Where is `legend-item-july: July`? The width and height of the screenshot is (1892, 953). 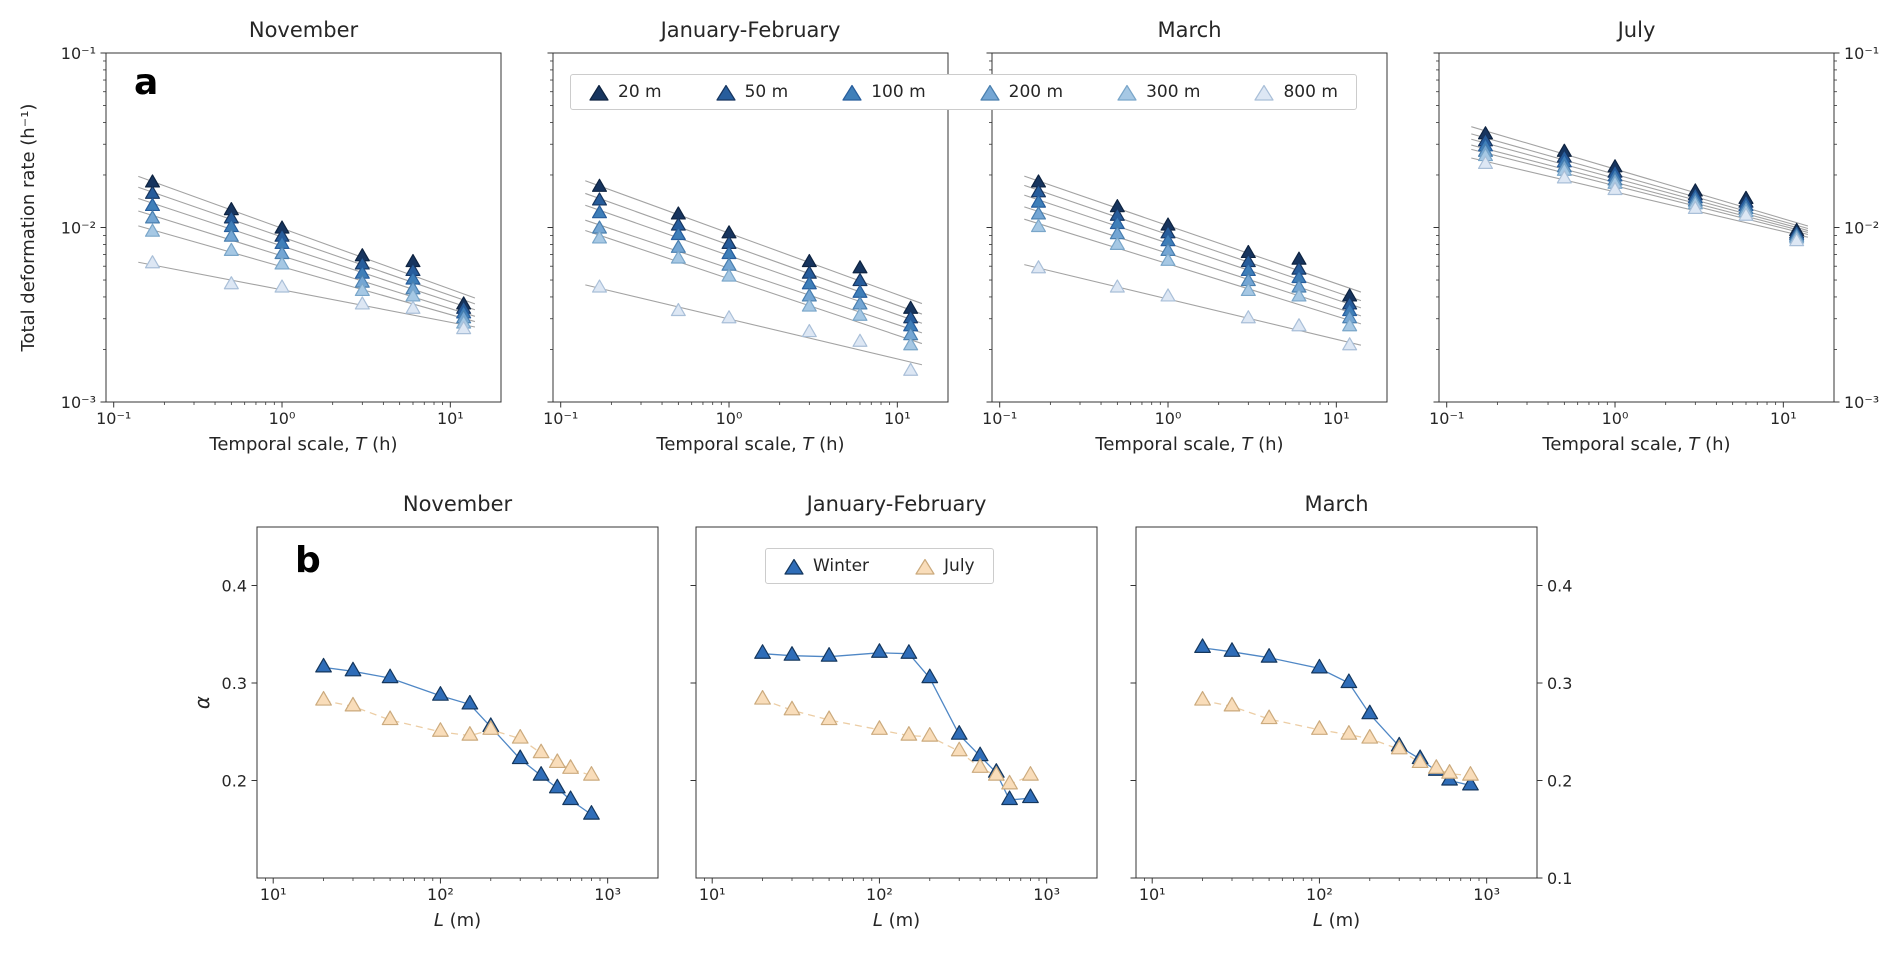 legend-item-july: July is located at coordinates (945, 566).